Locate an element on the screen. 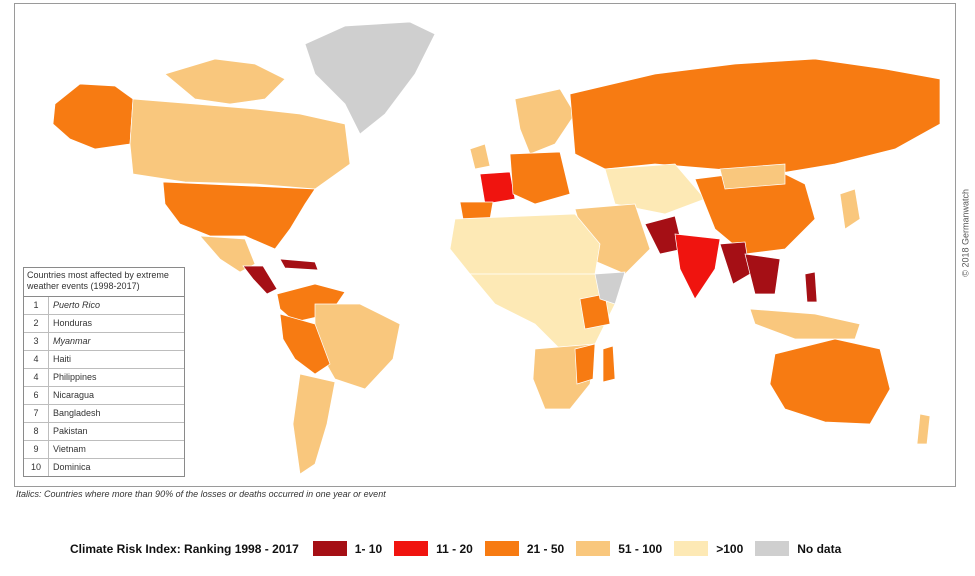 The width and height of the screenshot is (975, 576). table-row: 4 Haiti is located at coordinates (104, 360).